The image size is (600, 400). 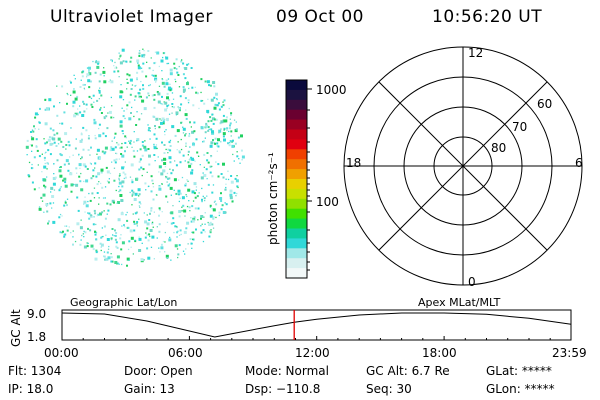 What do you see at coordinates (459, 302) in the screenshot?
I see `plot-right-title: Apex MLat/MLT` at bounding box center [459, 302].